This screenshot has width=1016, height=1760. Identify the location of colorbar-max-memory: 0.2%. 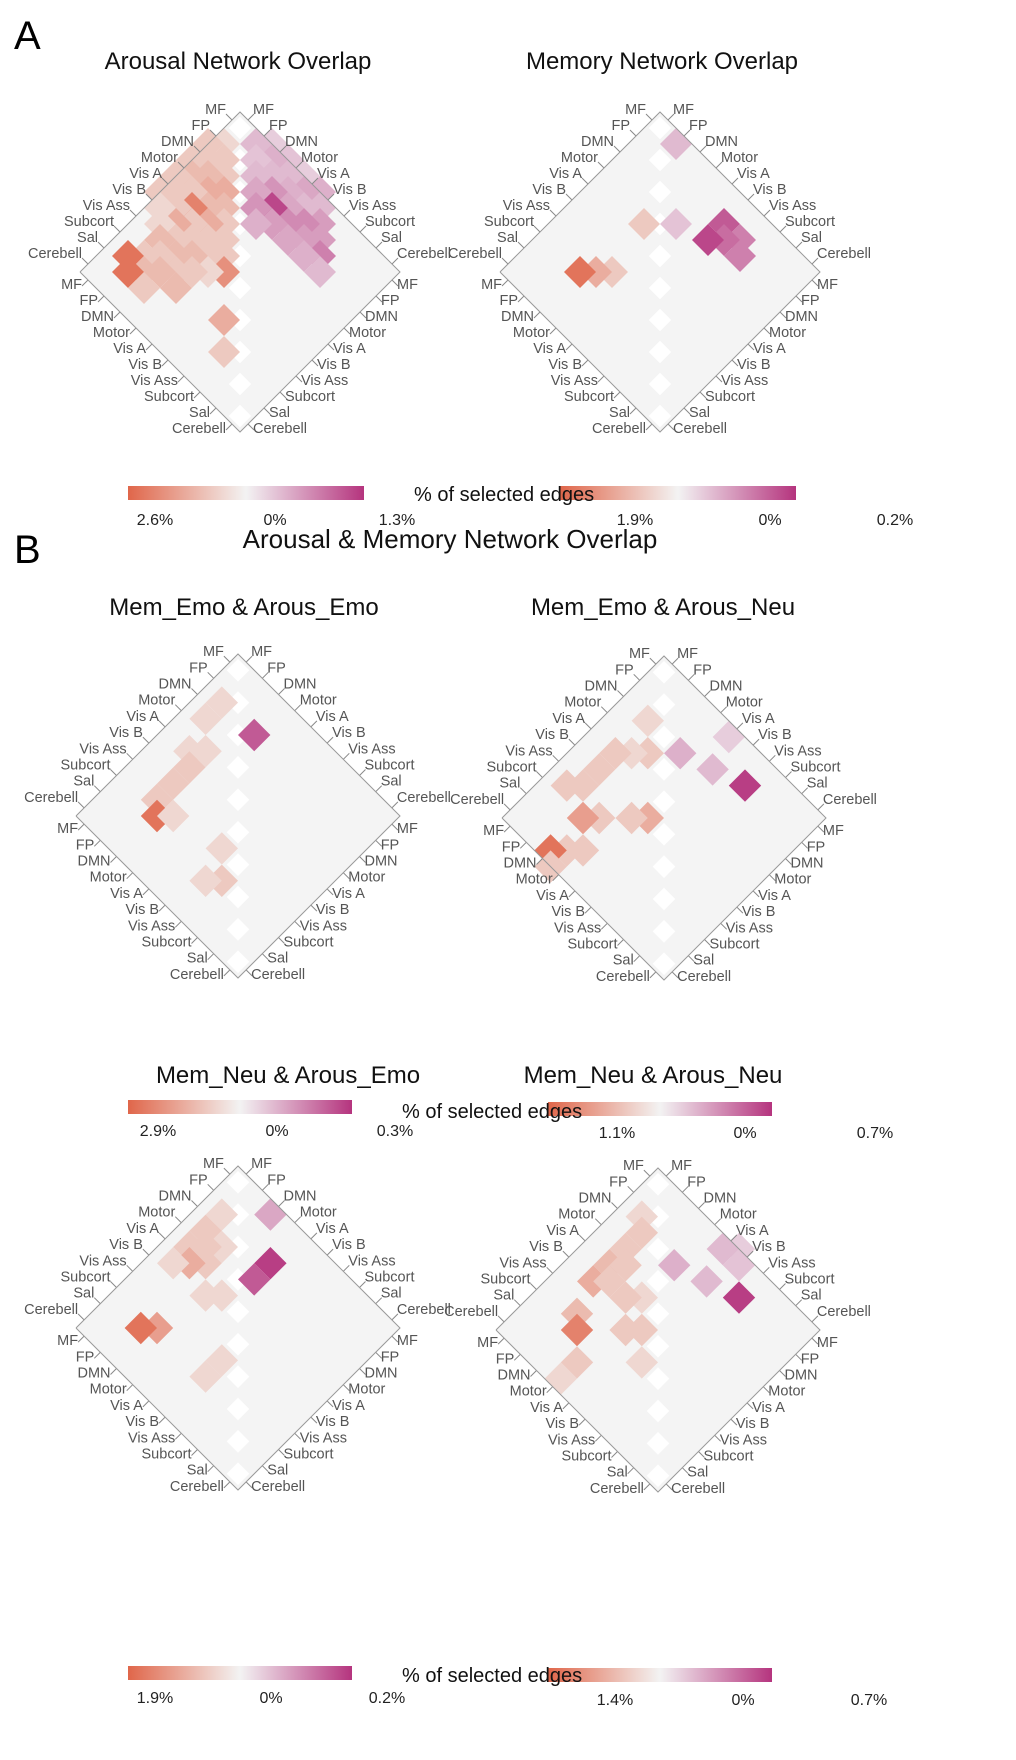
(895, 520).